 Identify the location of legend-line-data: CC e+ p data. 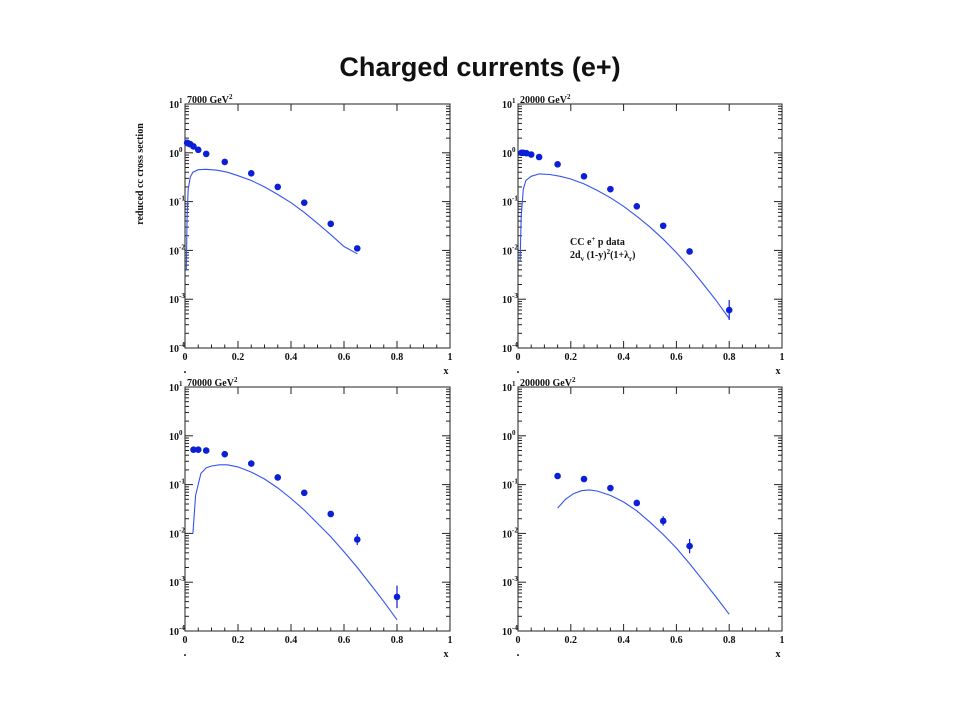
(597, 241).